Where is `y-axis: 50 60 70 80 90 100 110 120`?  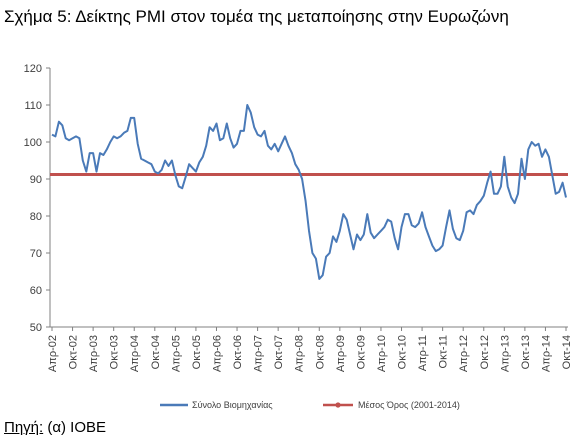 y-axis: 50 60 70 80 90 100 110 120 is located at coordinates (37, 198).